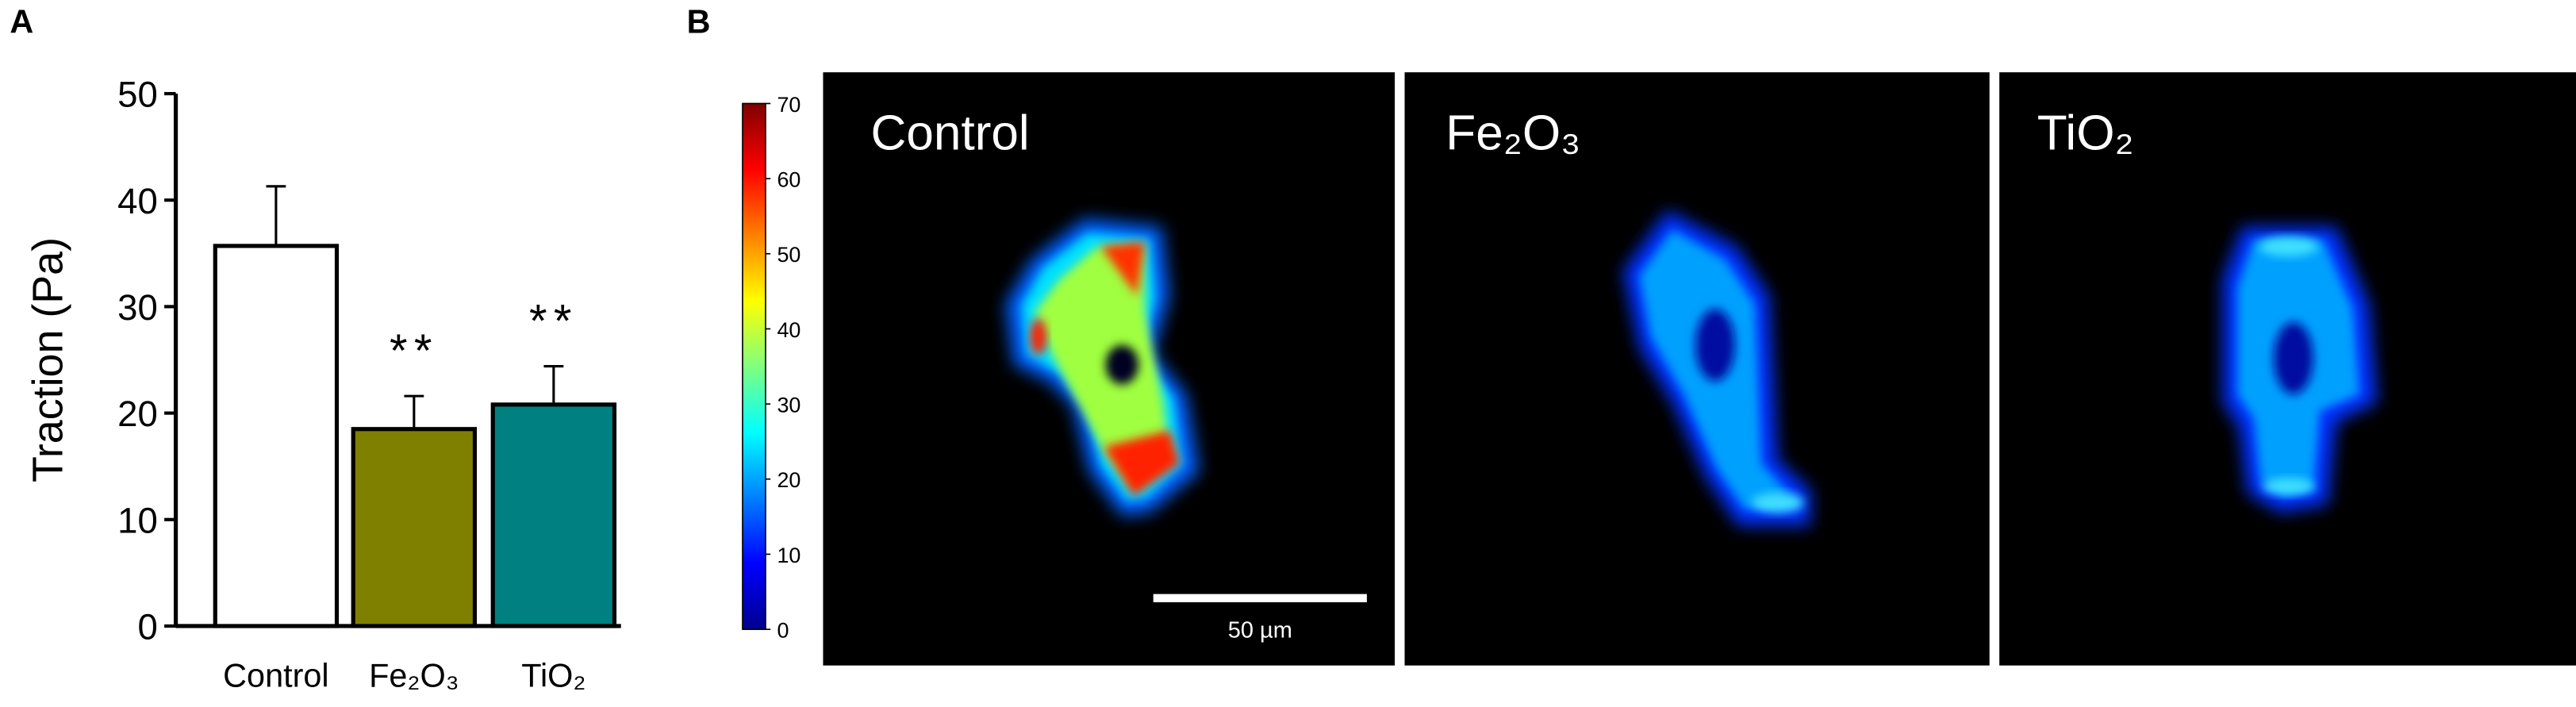  I want to click on colorbar-tick-label: 0, so click(783, 630).